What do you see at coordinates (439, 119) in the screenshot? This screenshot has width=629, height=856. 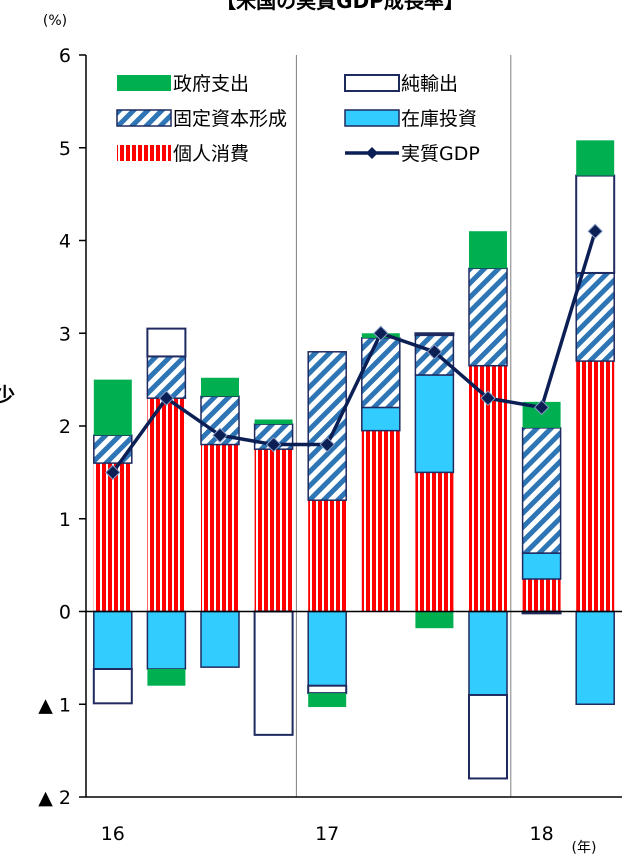 I see `legend-label-inv: 在庫投資` at bounding box center [439, 119].